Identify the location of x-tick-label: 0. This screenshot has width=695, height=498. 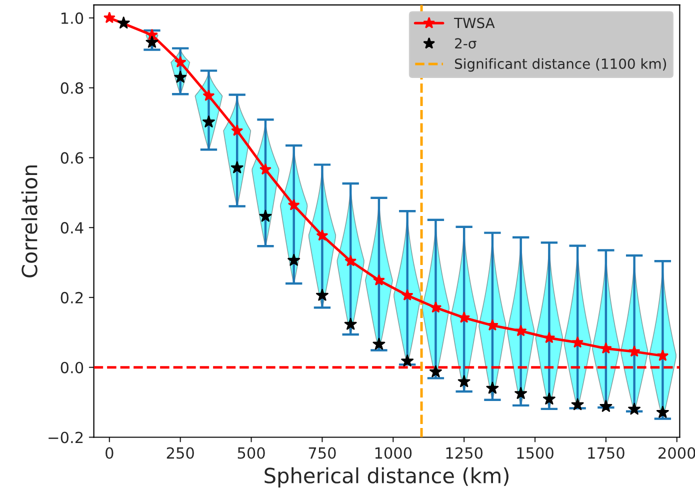
(110, 453).